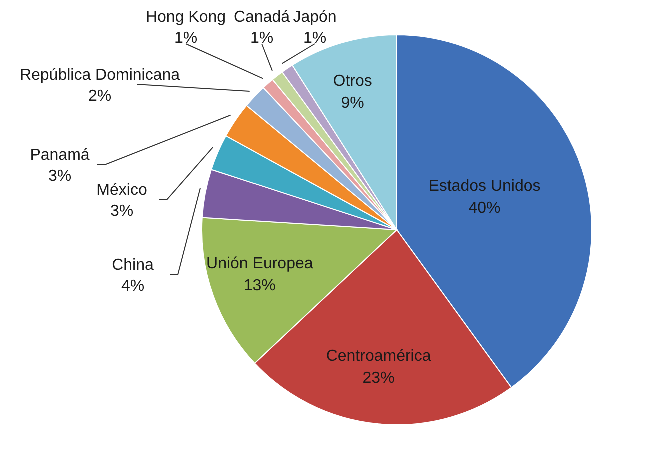 The image size is (650, 450). I want to click on slice-label: Hong Kong, so click(186, 17).